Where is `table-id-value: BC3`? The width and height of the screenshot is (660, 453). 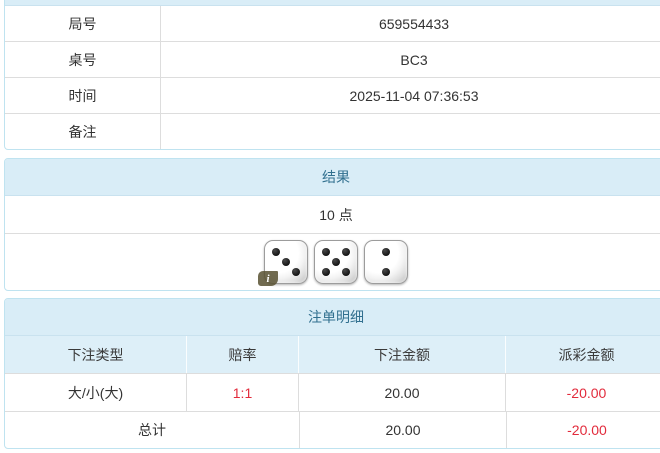 table-id-value: BC3 is located at coordinates (414, 59).